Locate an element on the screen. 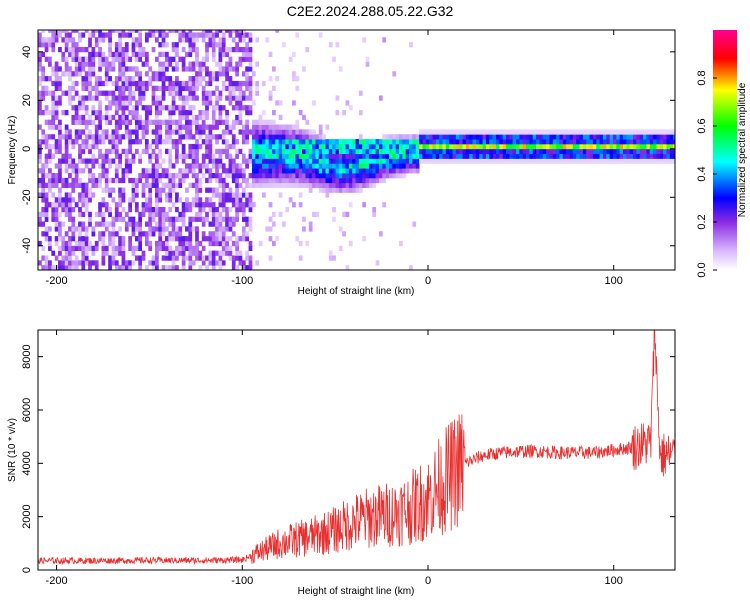 The image size is (750, 600). spectrogram-x-label: Height of straight line (km) is located at coordinates (356, 291).